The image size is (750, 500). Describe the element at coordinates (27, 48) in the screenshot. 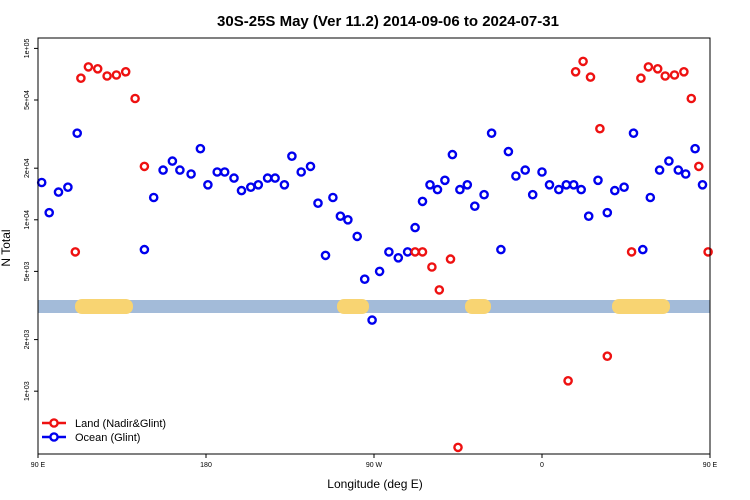

I see `y-tick-label: 1e+05` at that location.